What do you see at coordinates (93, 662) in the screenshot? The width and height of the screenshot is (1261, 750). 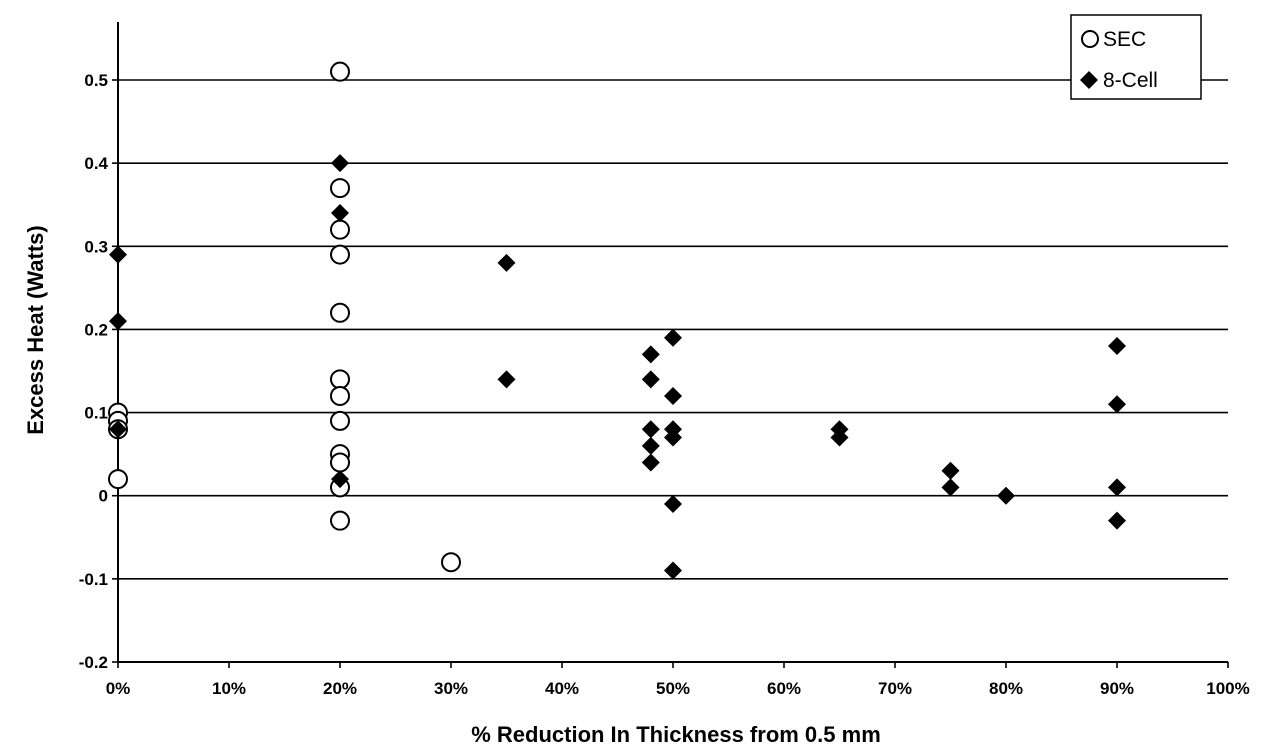 I see `y-tick-label: -0.2` at bounding box center [93, 662].